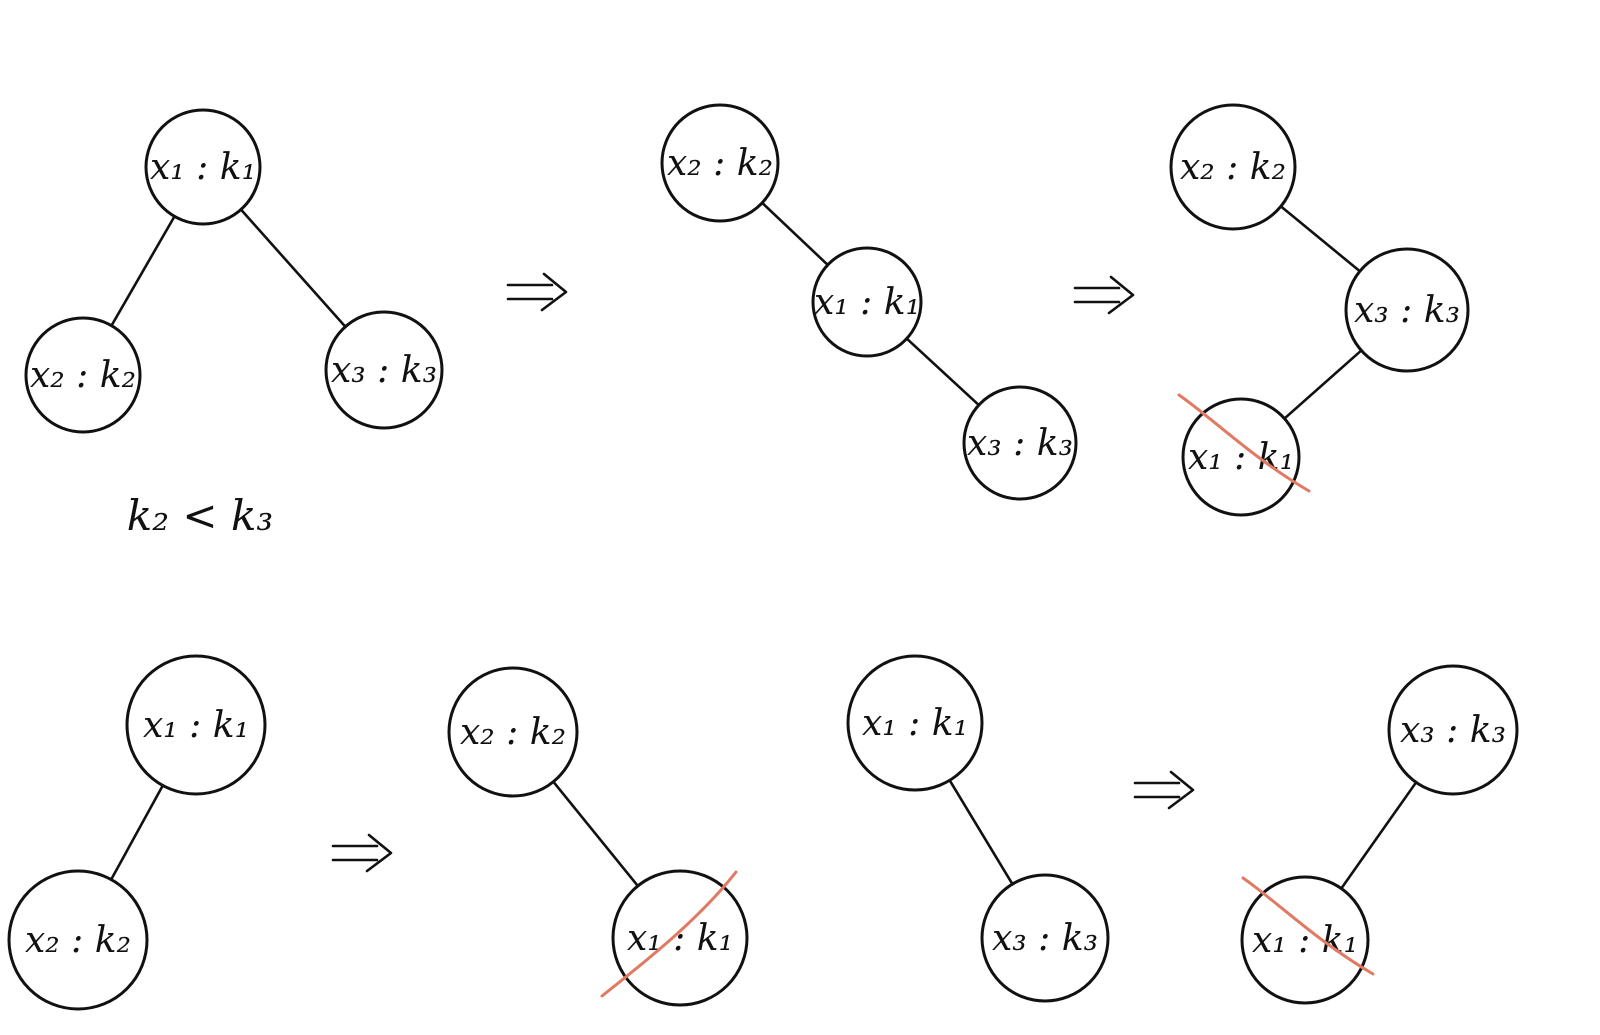 Image resolution: width=1600 pixels, height=1035 pixels. I want to click on condition-label: k₂ < k₃, so click(200, 515).